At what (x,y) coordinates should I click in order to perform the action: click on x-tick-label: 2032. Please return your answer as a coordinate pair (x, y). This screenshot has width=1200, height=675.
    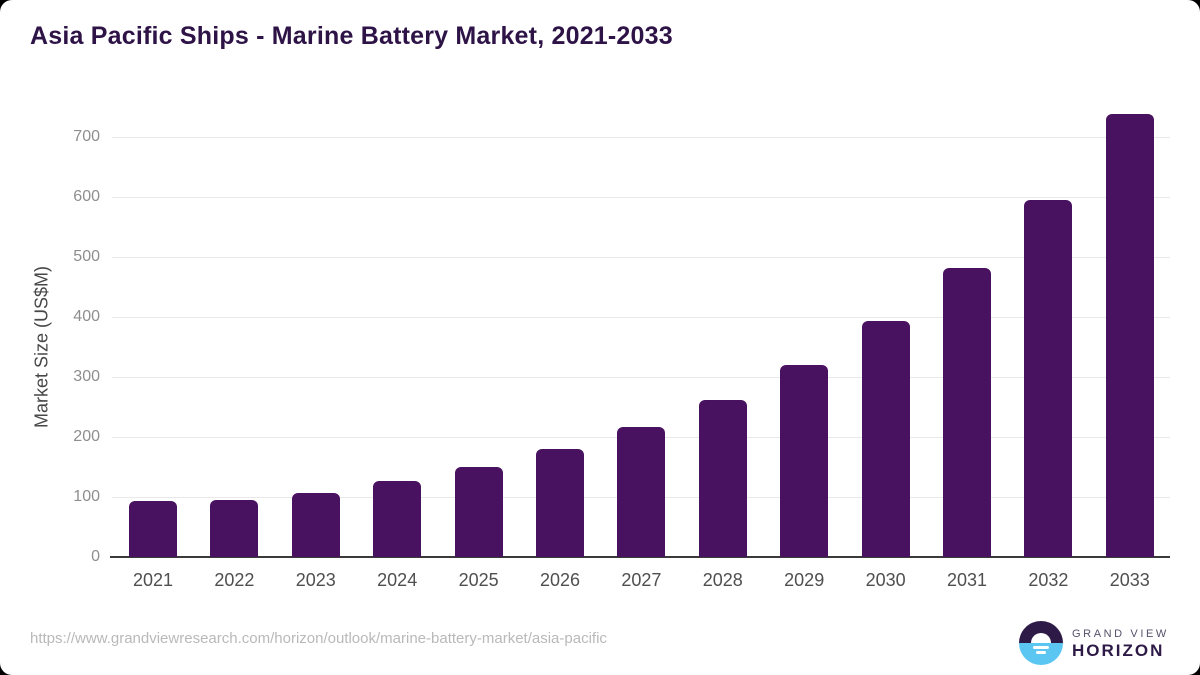
    Looking at the image, I should click on (1048, 580).